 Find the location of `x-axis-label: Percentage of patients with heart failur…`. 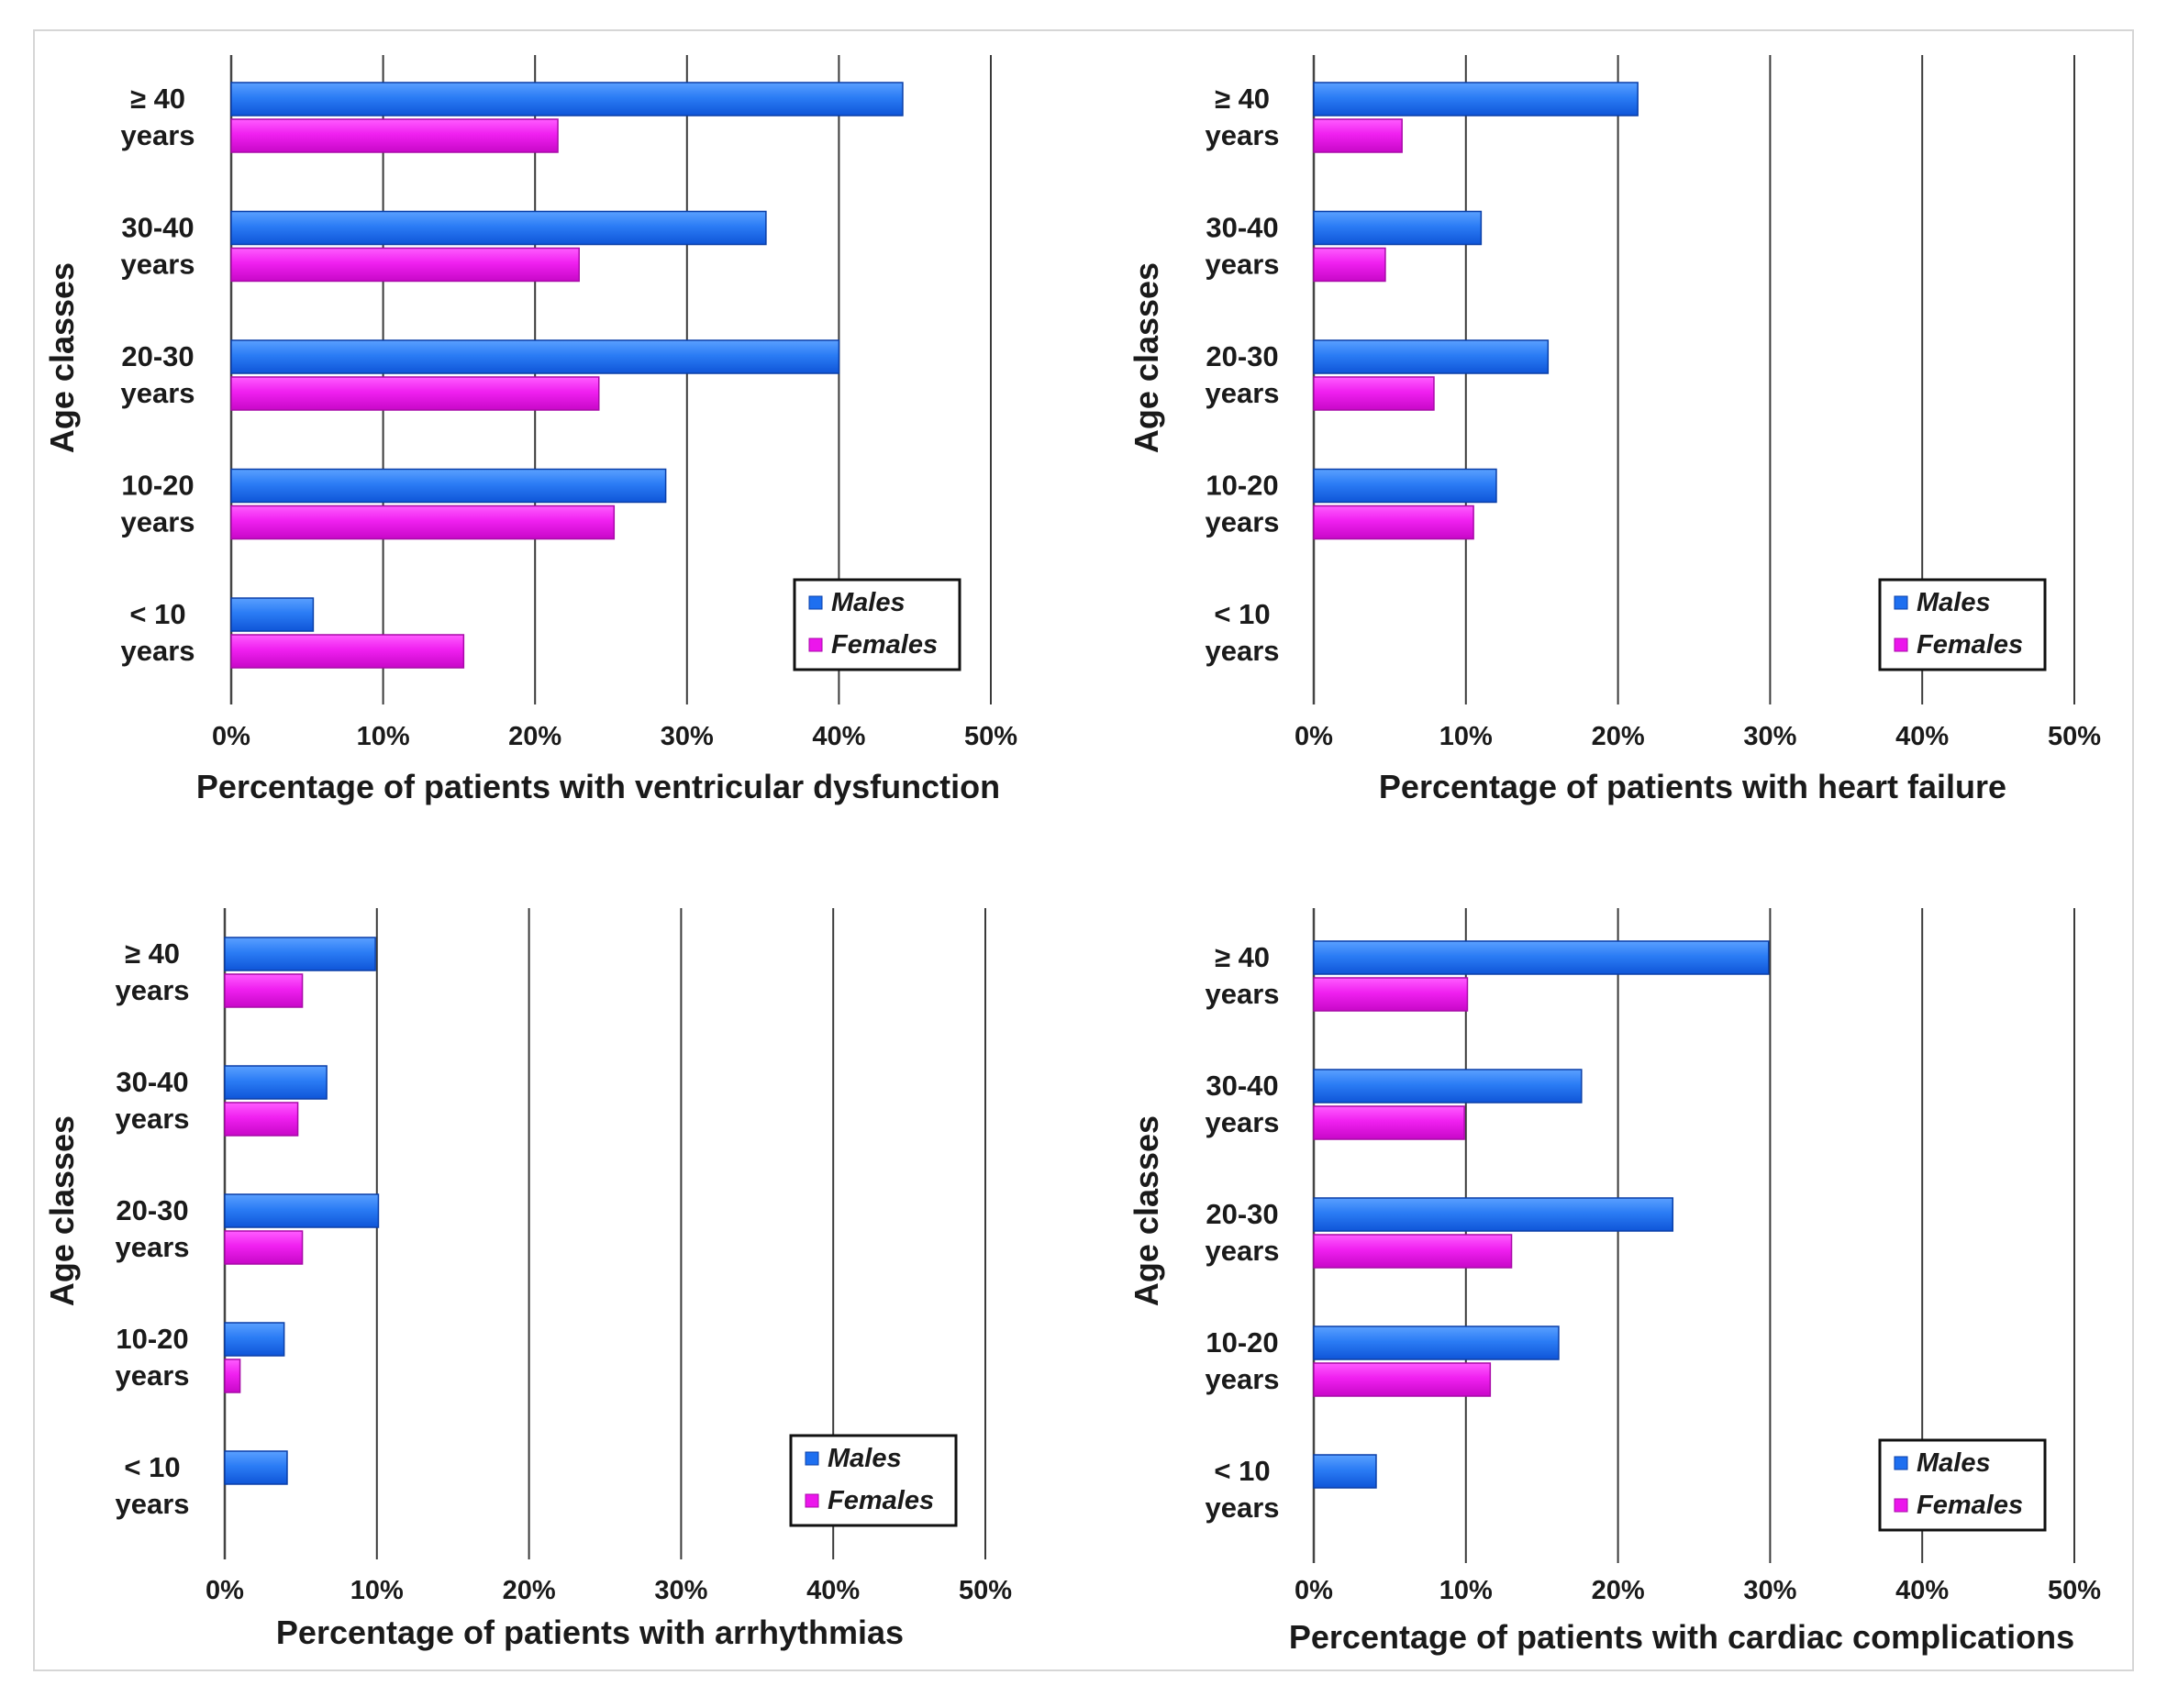

x-axis-label: Percentage of patients with heart failur… is located at coordinates (1693, 786).